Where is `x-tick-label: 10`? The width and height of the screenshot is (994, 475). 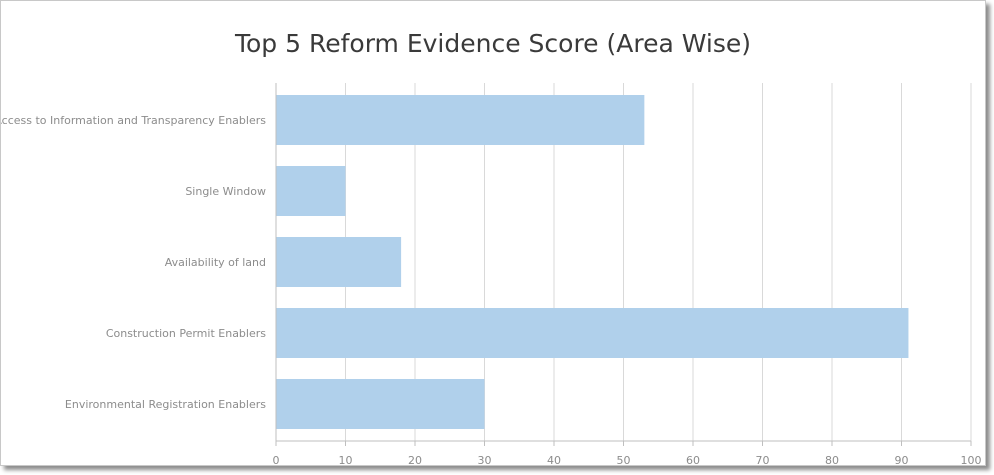 x-tick-label: 10 is located at coordinates (346, 459).